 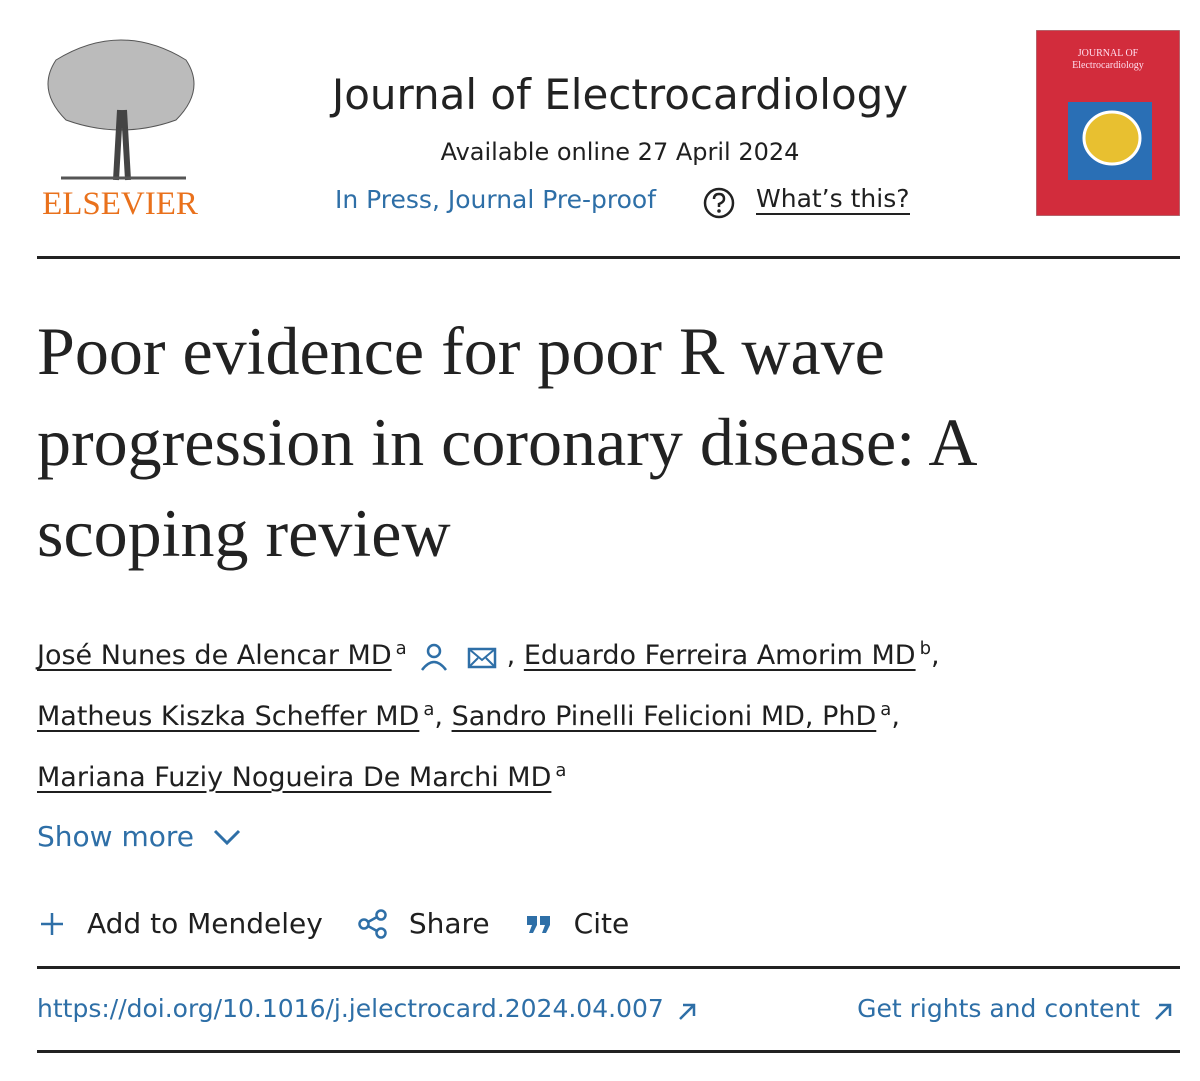 I want to click on cover-line: Electrocardiology, so click(x=1108, y=65).